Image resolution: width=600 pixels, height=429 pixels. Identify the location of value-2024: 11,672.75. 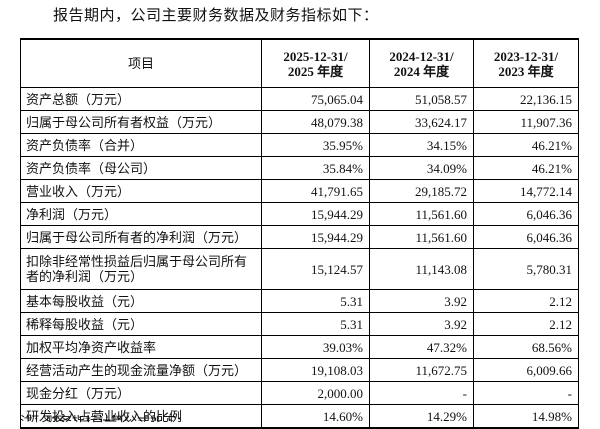
(421, 370).